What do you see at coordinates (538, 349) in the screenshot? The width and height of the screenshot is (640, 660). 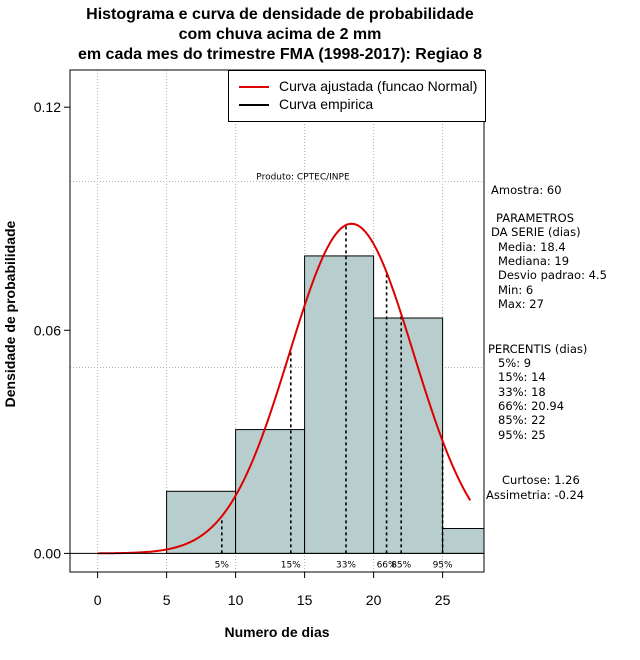 I see `stat-percentis-title: PERCENTIS (dias)` at bounding box center [538, 349].